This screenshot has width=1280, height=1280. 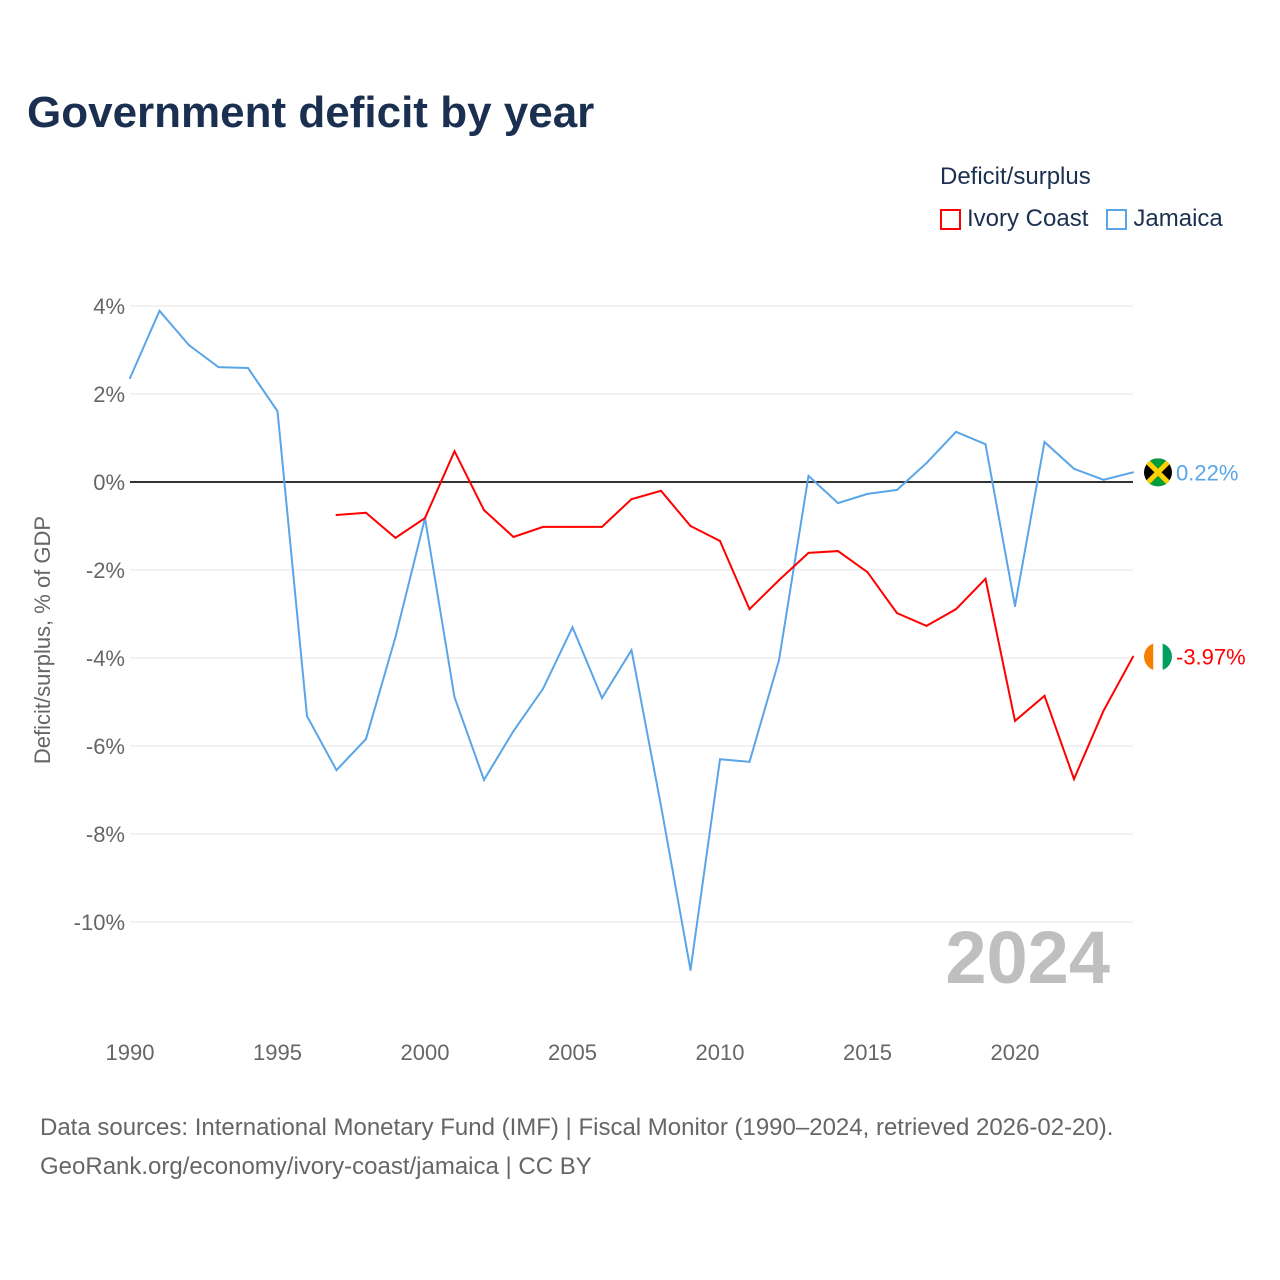 What do you see at coordinates (1178, 218) in the screenshot?
I see `legend-label: Jamaica` at bounding box center [1178, 218].